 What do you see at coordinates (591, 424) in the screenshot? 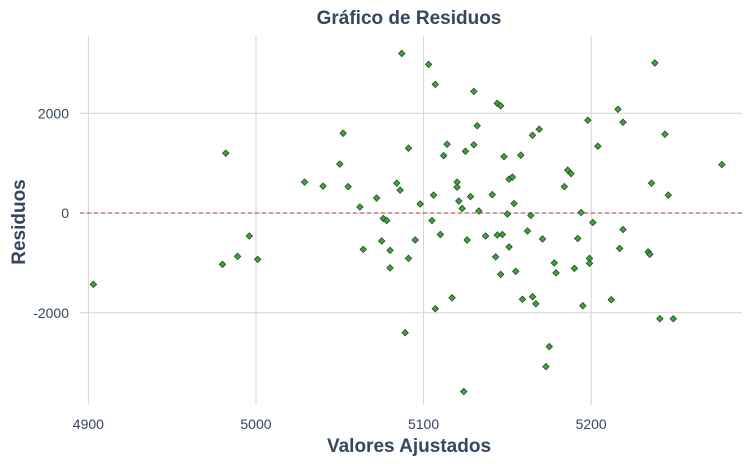
I see `x-tick-label: 5200` at bounding box center [591, 424].